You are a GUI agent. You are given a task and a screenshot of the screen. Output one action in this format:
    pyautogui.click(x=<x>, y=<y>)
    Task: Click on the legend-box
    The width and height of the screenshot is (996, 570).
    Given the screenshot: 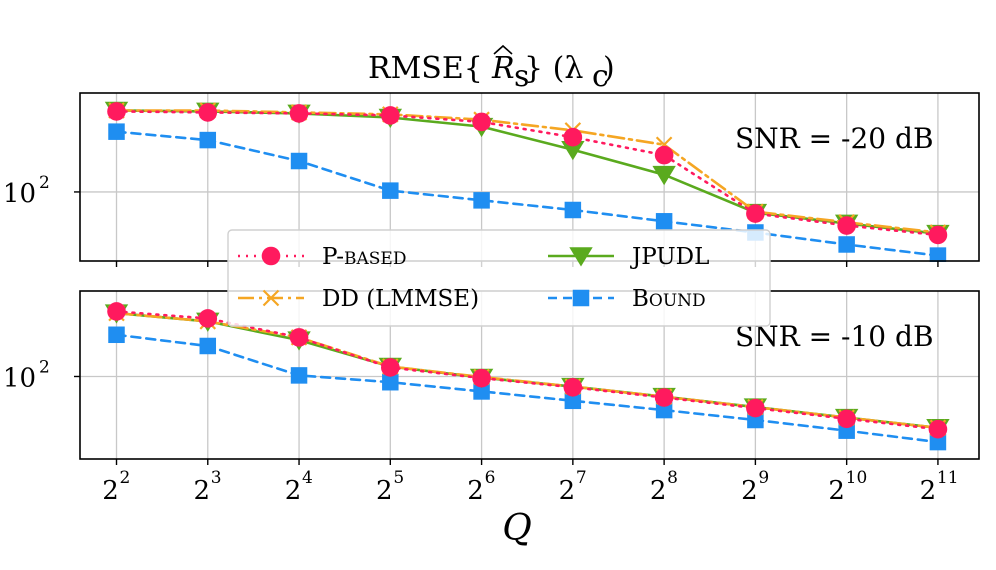 What is the action you would take?
    pyautogui.click(x=499, y=278)
    